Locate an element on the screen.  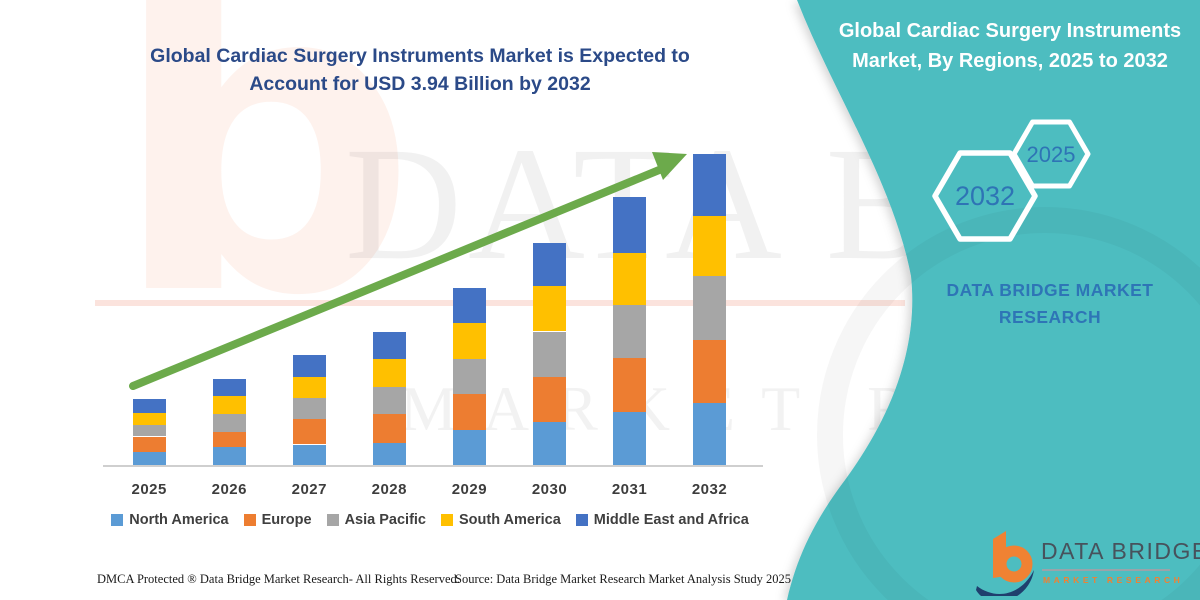
bar-segment-north-america-2029 is located at coordinates (469, 447).